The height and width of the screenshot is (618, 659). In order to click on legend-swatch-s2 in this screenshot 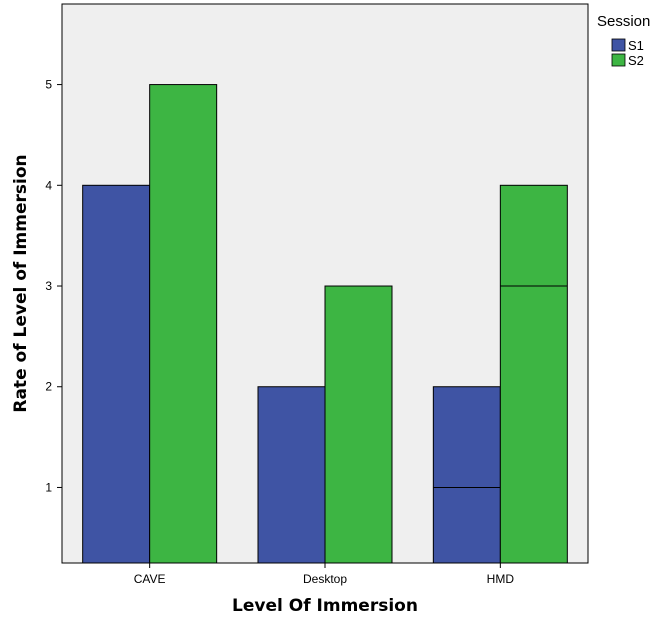, I will do `click(618, 60)`.